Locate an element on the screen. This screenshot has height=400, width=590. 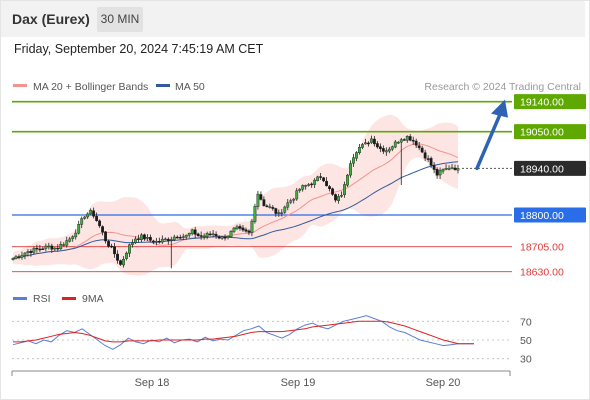
rsi-series-9ma is located at coordinates (243, 332).